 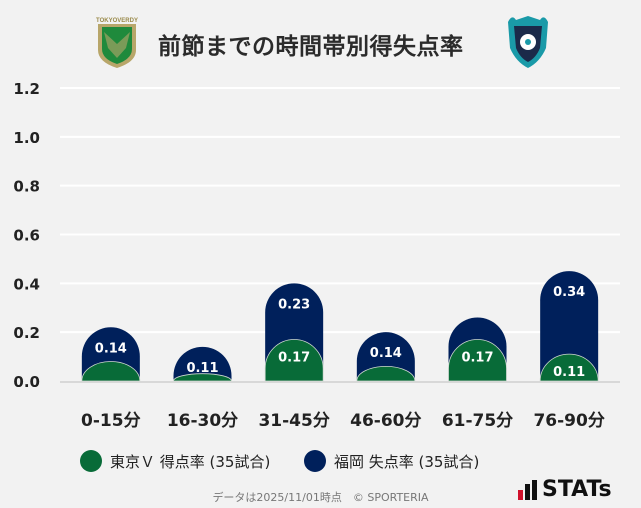 What do you see at coordinates (190, 461) in the screenshot?
I see `legend-label-home: 東京Ｖ 得点率 (35試合)` at bounding box center [190, 461].